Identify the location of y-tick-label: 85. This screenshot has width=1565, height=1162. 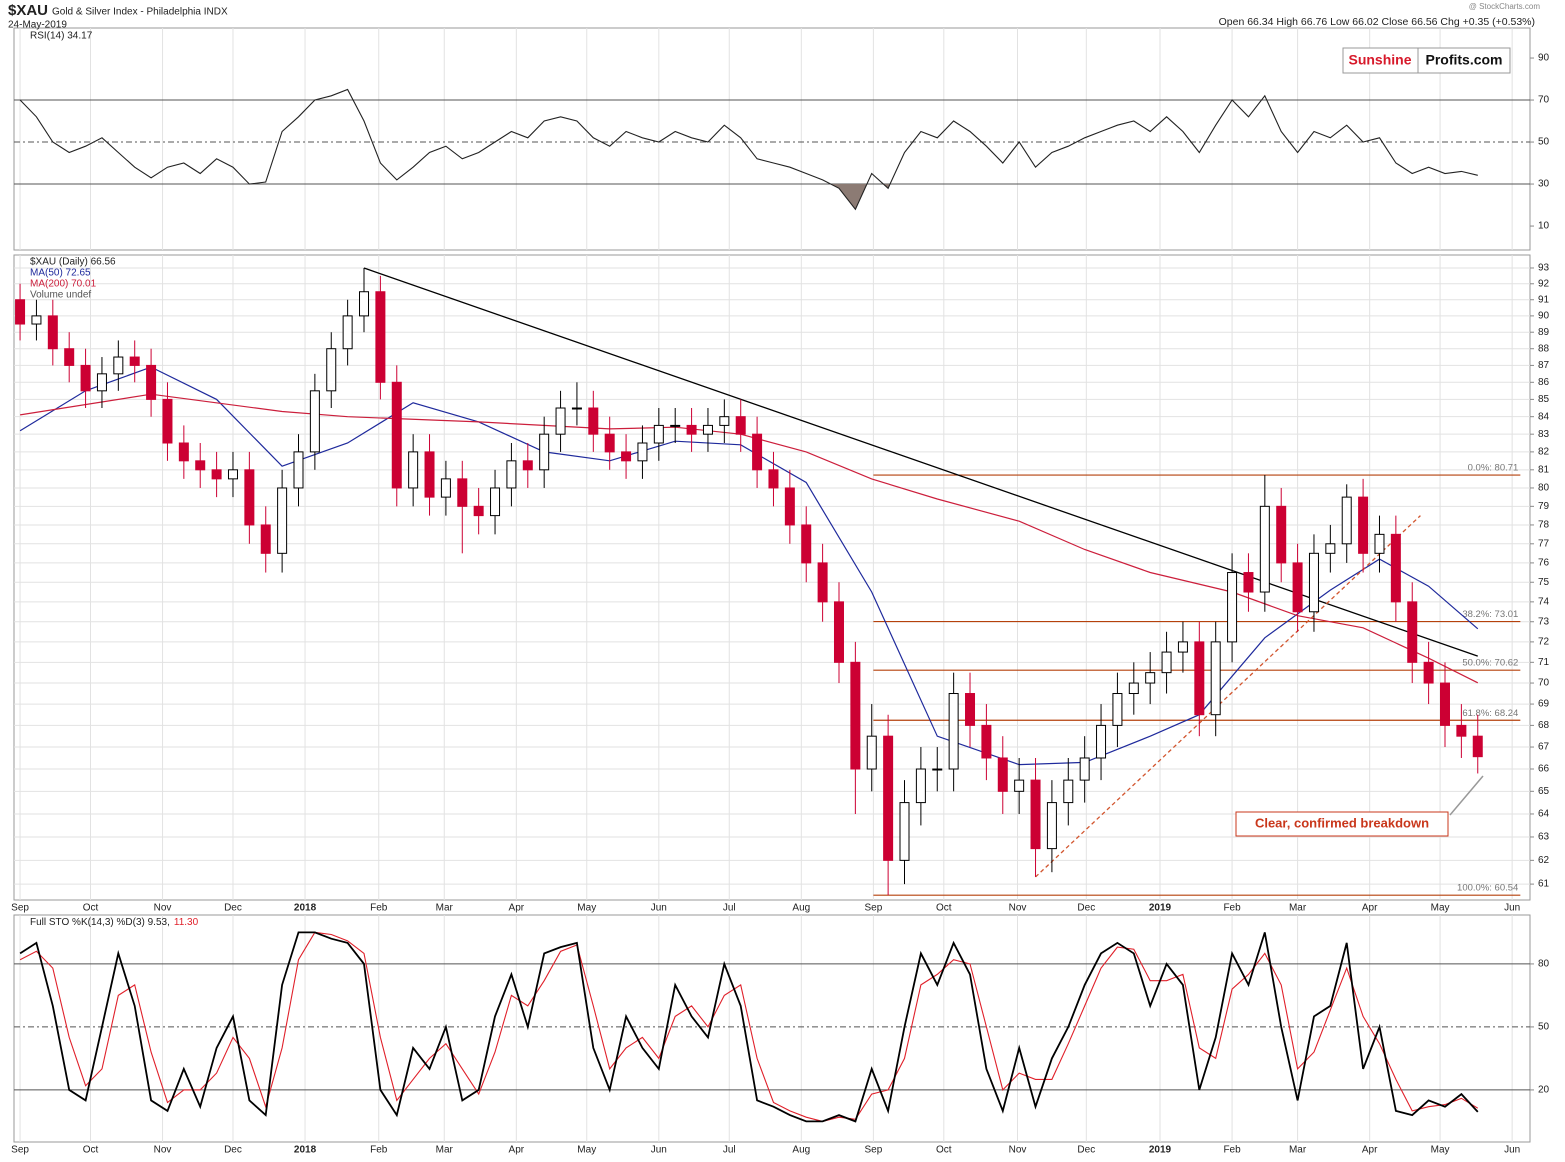
(1544, 399).